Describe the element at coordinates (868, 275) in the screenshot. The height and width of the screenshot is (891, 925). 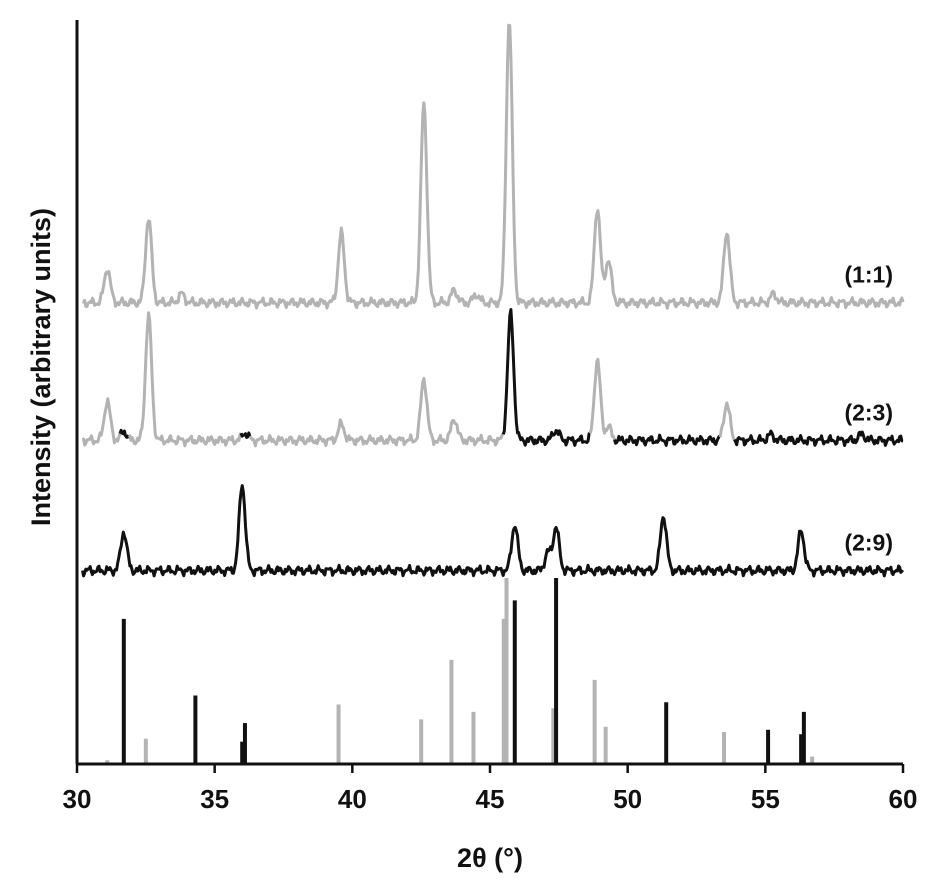
I see `pattern-label-0: (1:1)` at that location.